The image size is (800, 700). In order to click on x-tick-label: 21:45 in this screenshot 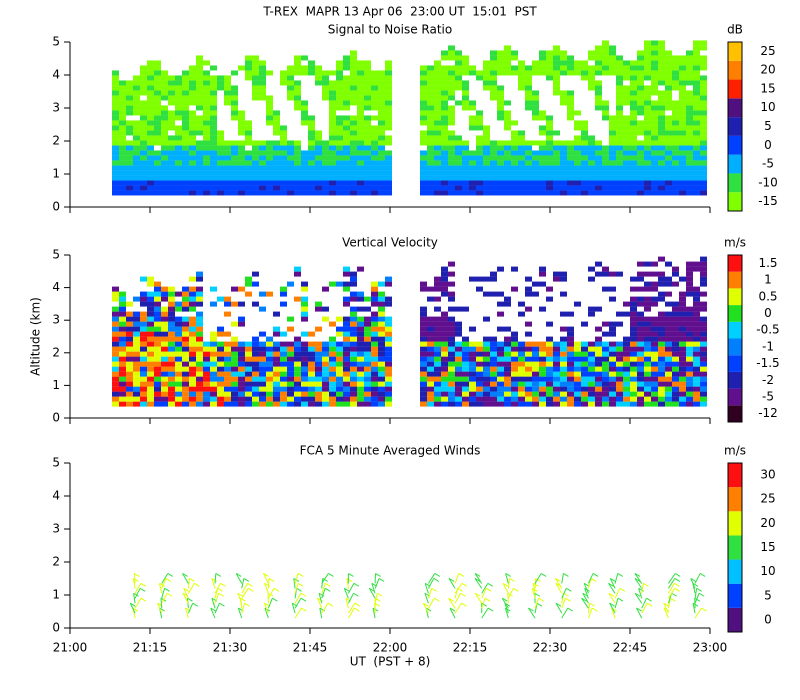, I will do `click(310, 648)`.